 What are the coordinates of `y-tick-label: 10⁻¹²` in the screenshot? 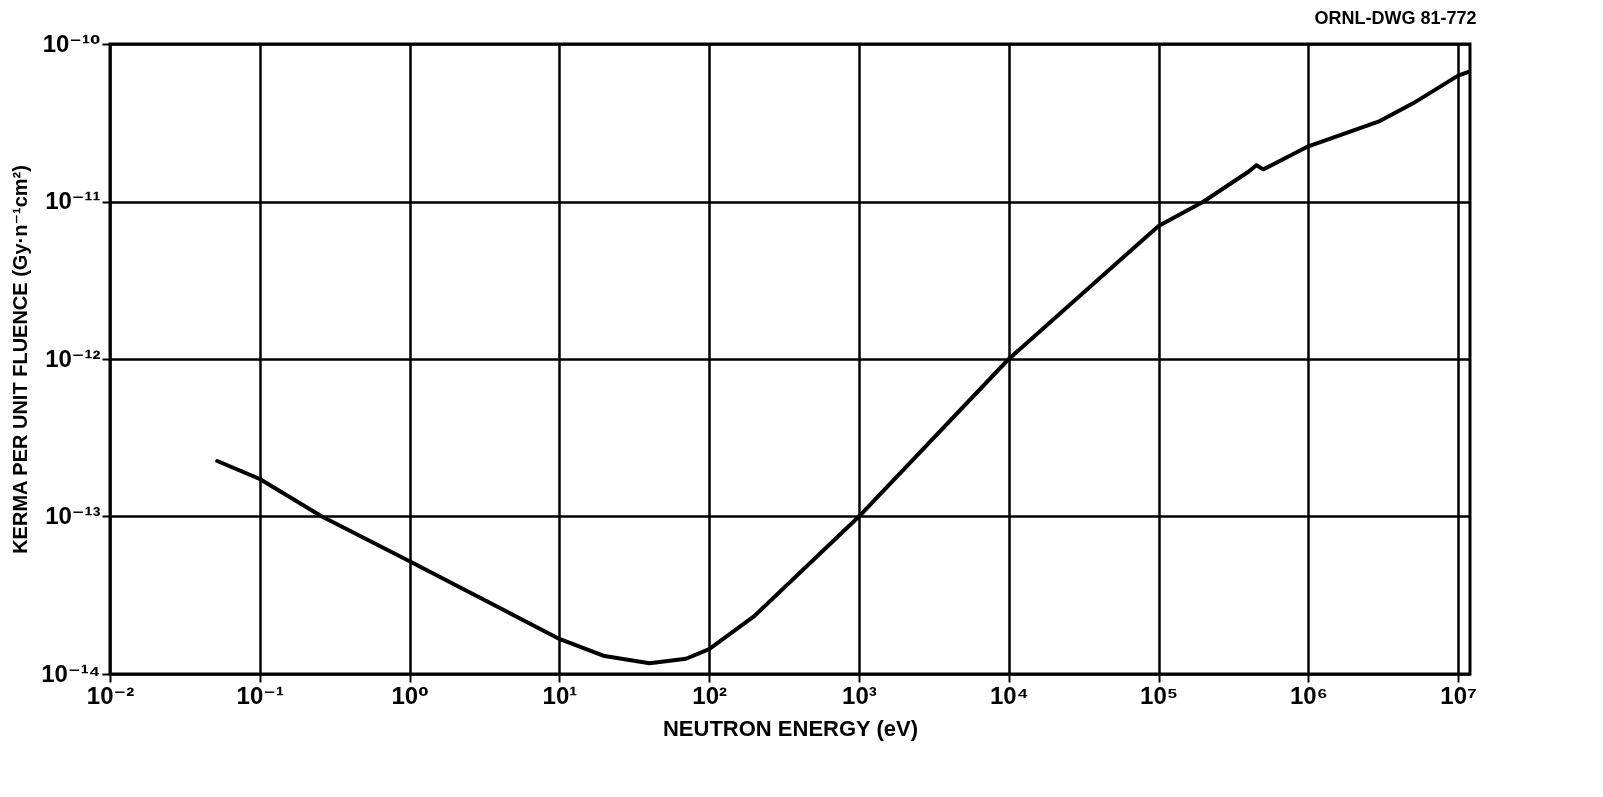 It's located at (73, 358).